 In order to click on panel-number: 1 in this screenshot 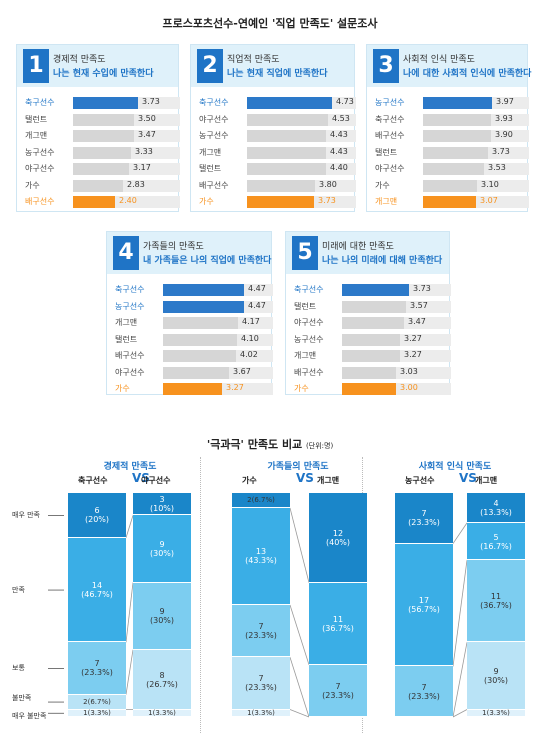, I will do `click(36, 66)`.